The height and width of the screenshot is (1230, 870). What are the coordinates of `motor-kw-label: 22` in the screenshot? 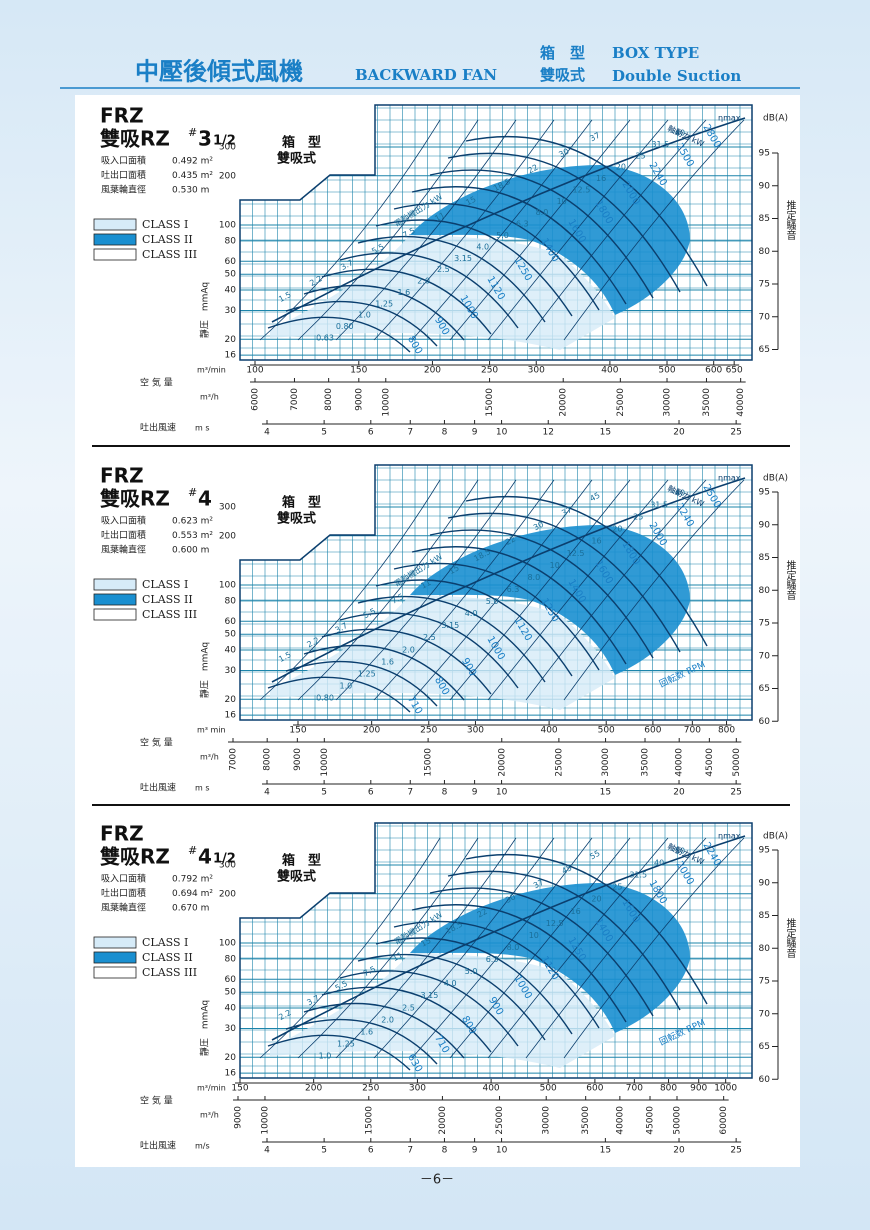 It's located at (482, 913).